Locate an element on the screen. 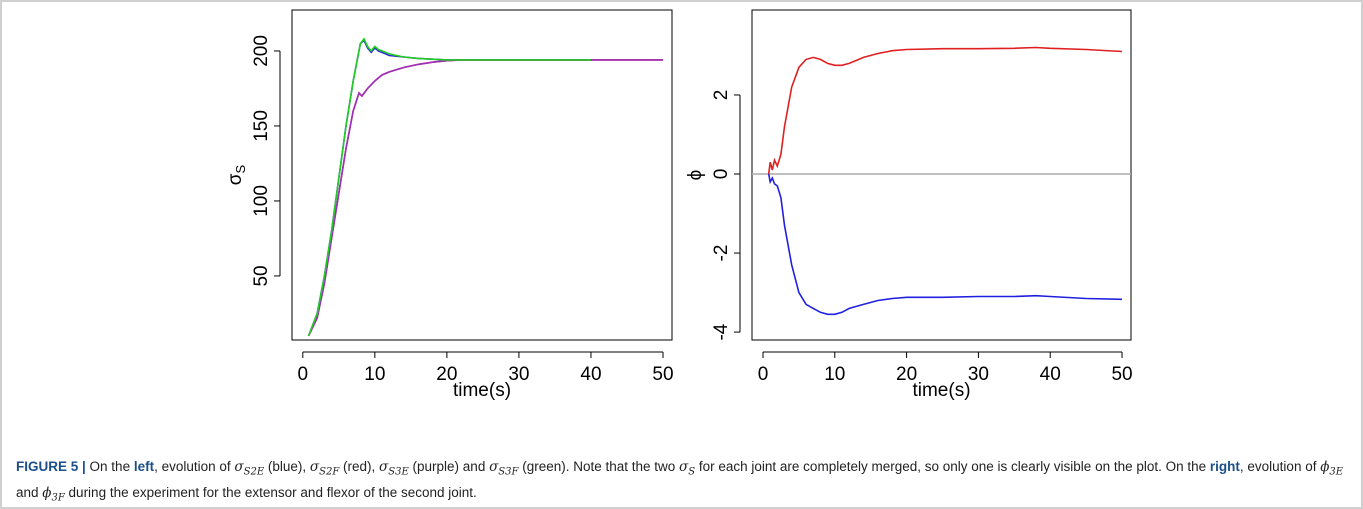 The image size is (1363, 509). y-tick-label: -4 is located at coordinates (721, 331).